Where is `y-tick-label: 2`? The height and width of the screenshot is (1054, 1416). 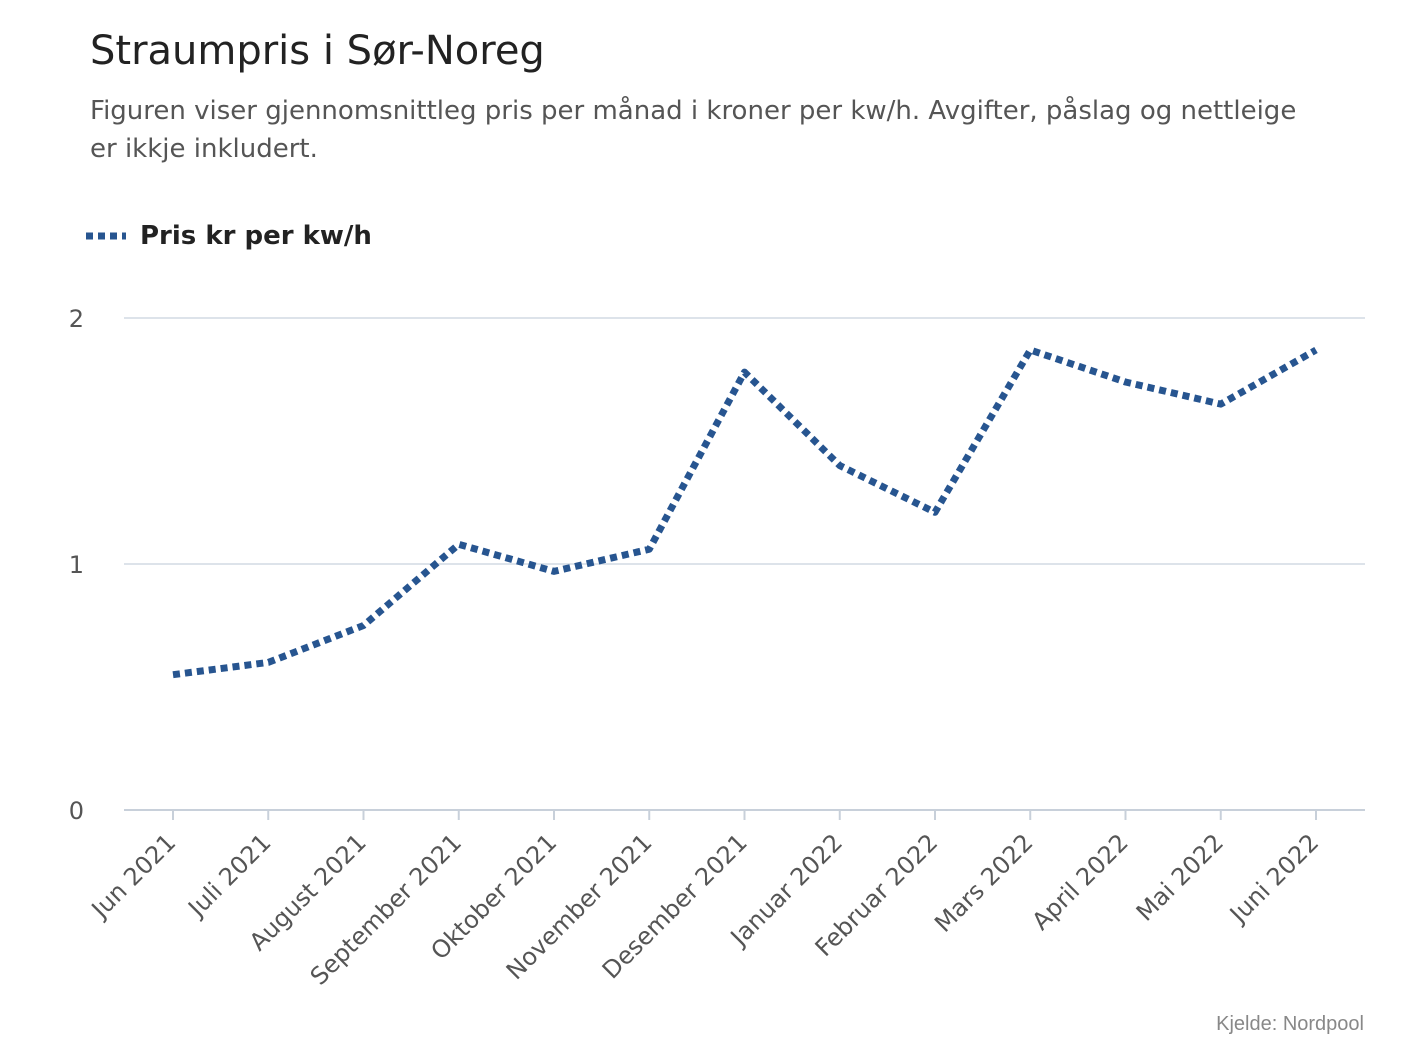 y-tick-label: 2 is located at coordinates (76, 319).